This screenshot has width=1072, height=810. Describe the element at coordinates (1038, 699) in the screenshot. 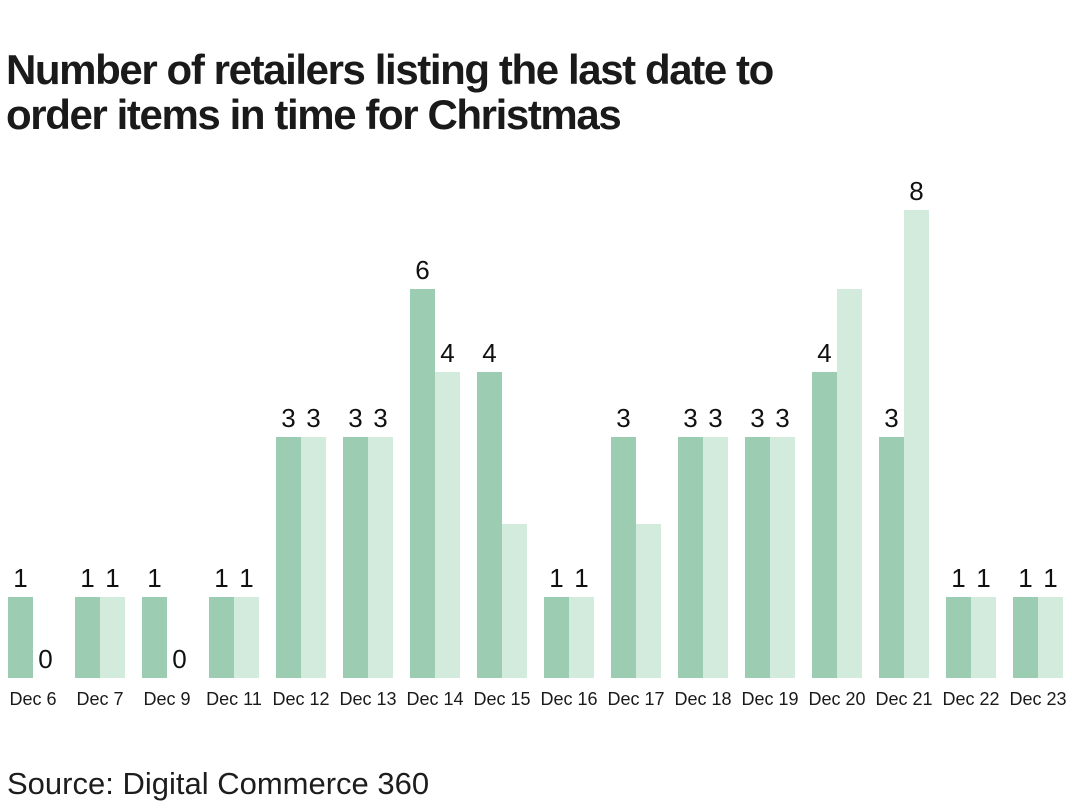

I see `x-axis-label: Dec 23` at that location.